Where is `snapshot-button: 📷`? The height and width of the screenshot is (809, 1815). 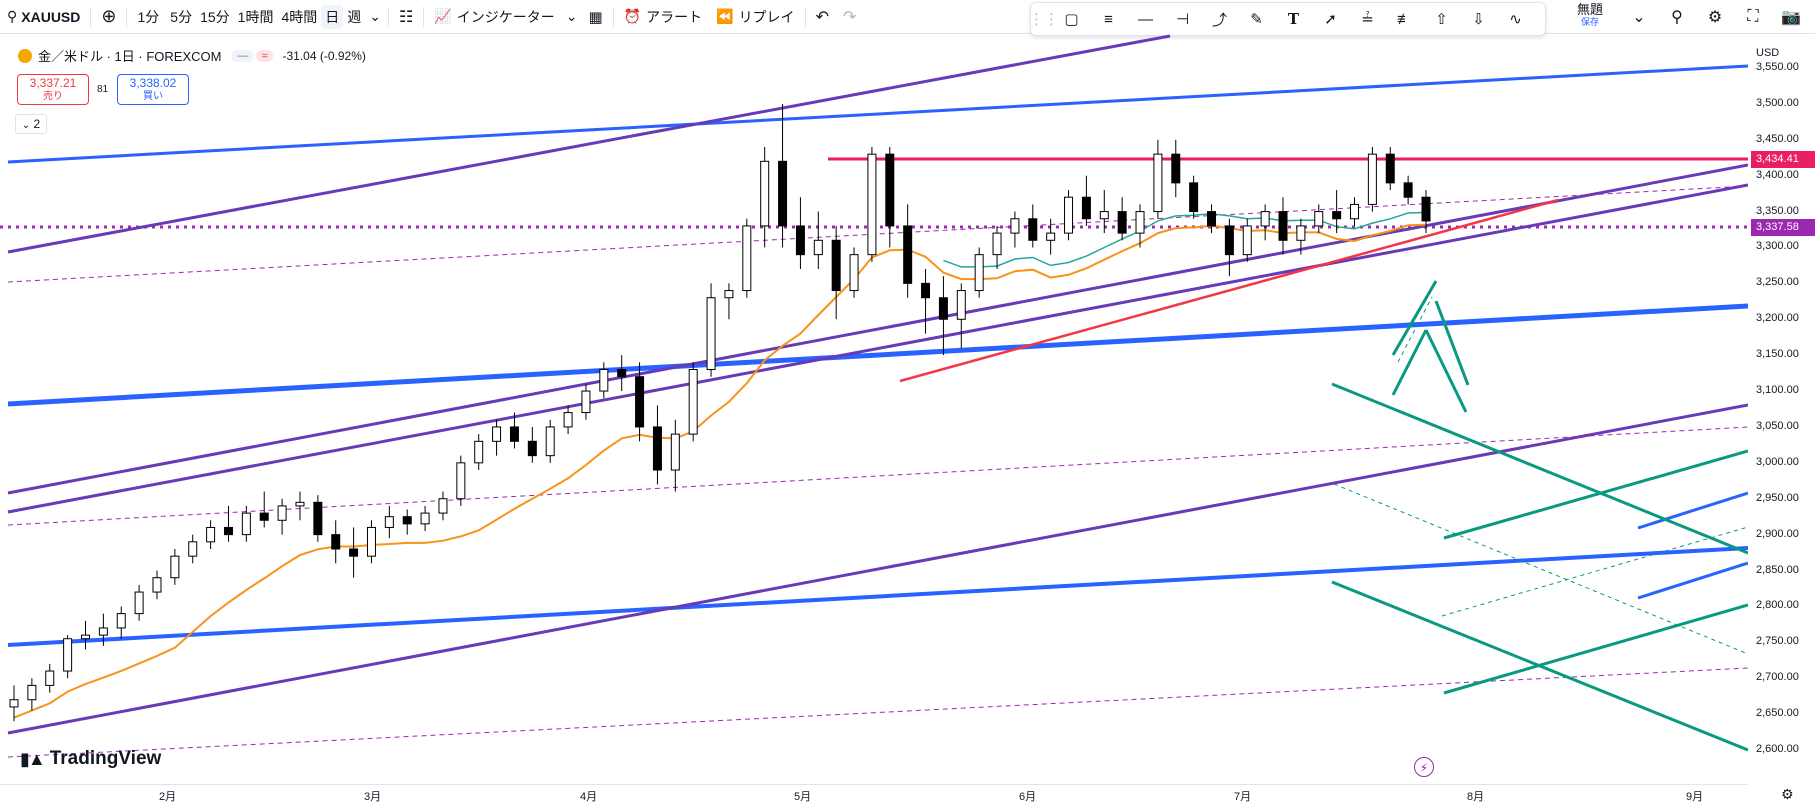
snapshot-button: 📷 is located at coordinates (1791, 17).